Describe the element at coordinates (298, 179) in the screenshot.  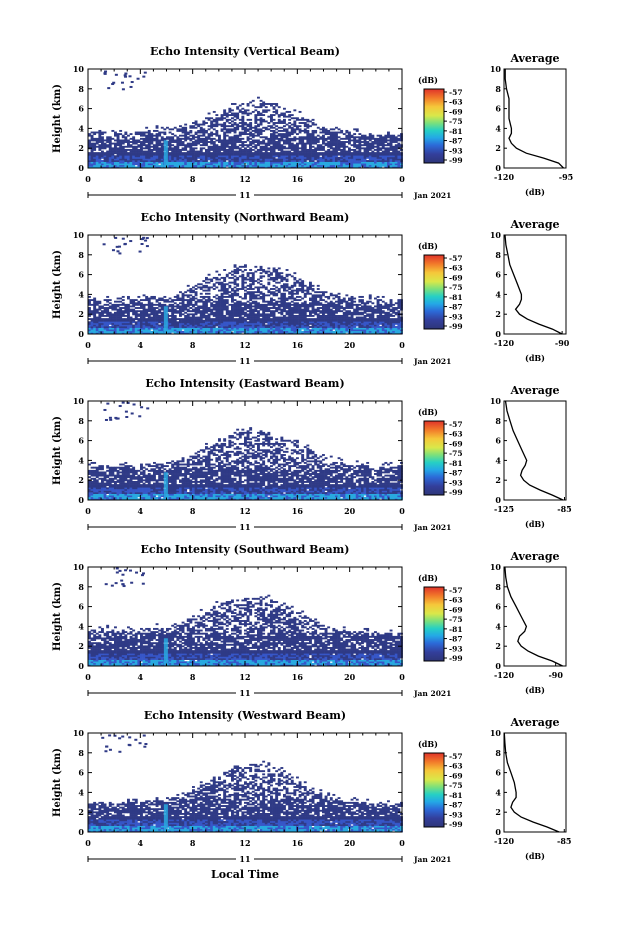
I see `x-tick-label: 16` at that location.